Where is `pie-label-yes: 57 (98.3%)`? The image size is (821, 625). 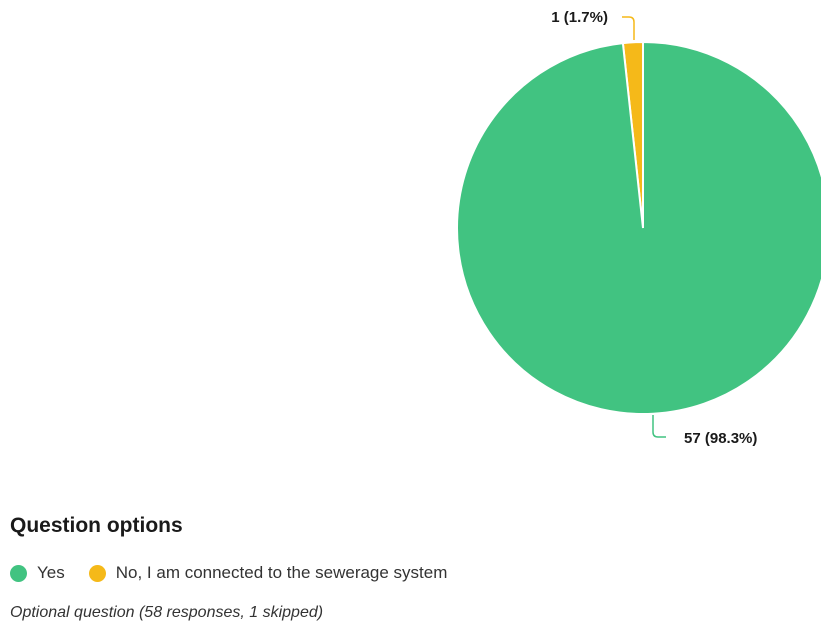 pie-label-yes: 57 (98.3%) is located at coordinates (720, 438).